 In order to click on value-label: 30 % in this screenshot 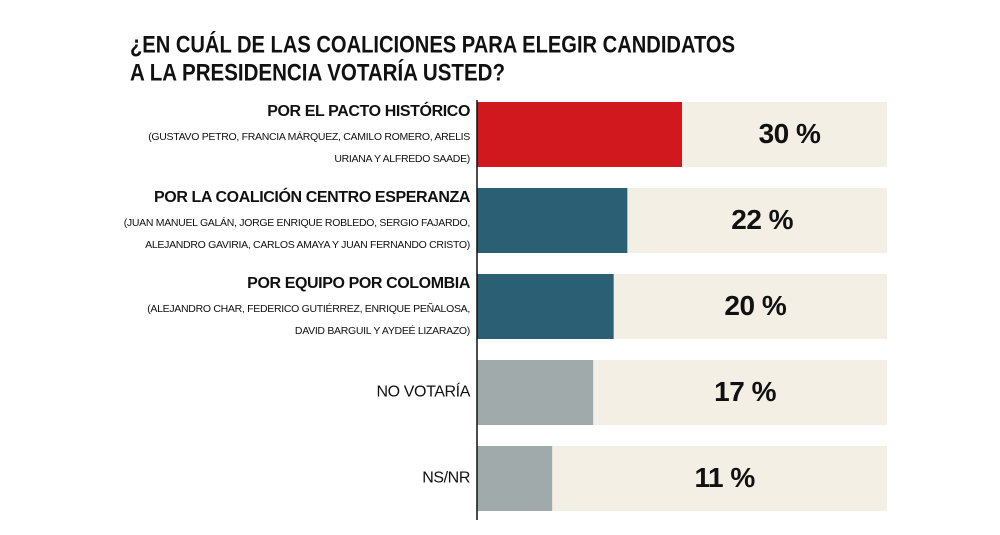, I will do `click(790, 133)`.